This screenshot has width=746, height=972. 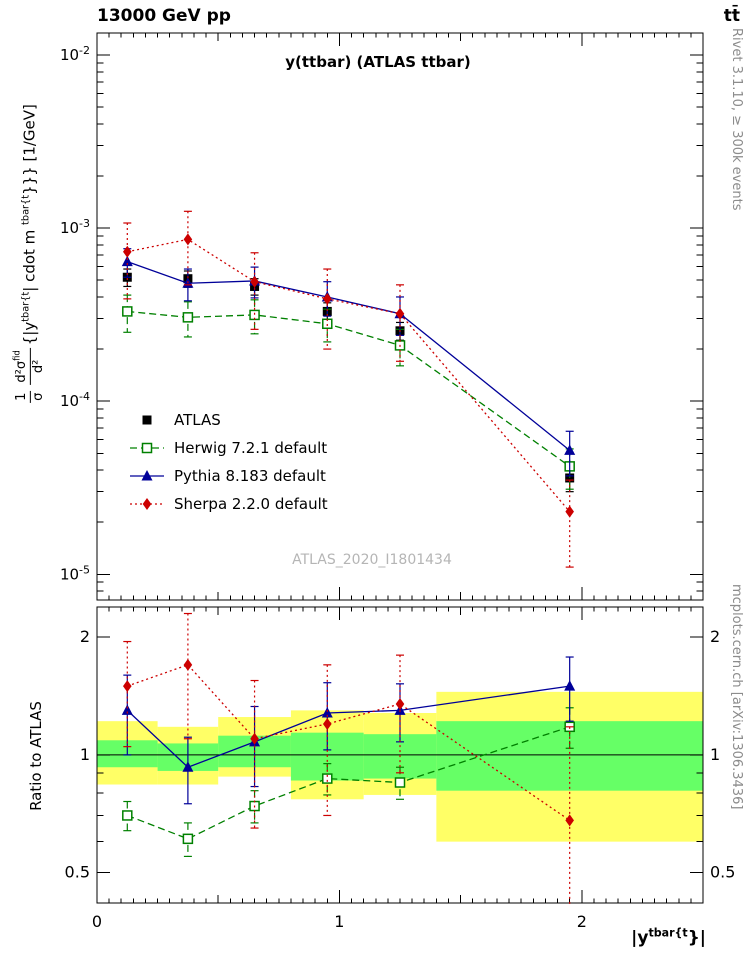 What do you see at coordinates (348, 392) in the screenshot?
I see `series-main-herwig` at bounding box center [348, 392].